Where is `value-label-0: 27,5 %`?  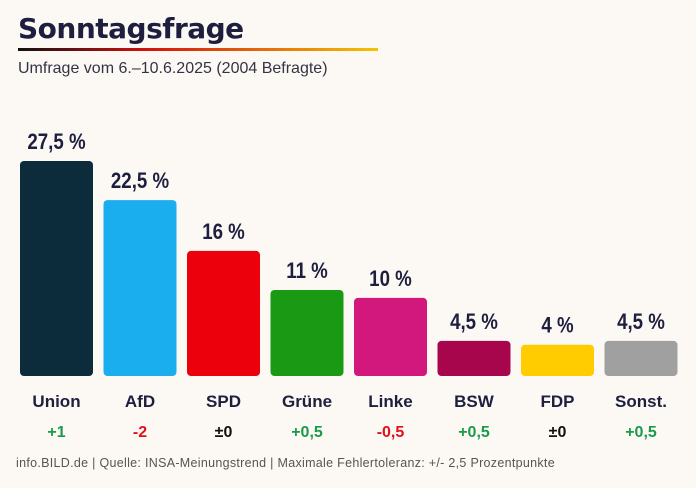 value-label-0: 27,5 % is located at coordinates (56, 143).